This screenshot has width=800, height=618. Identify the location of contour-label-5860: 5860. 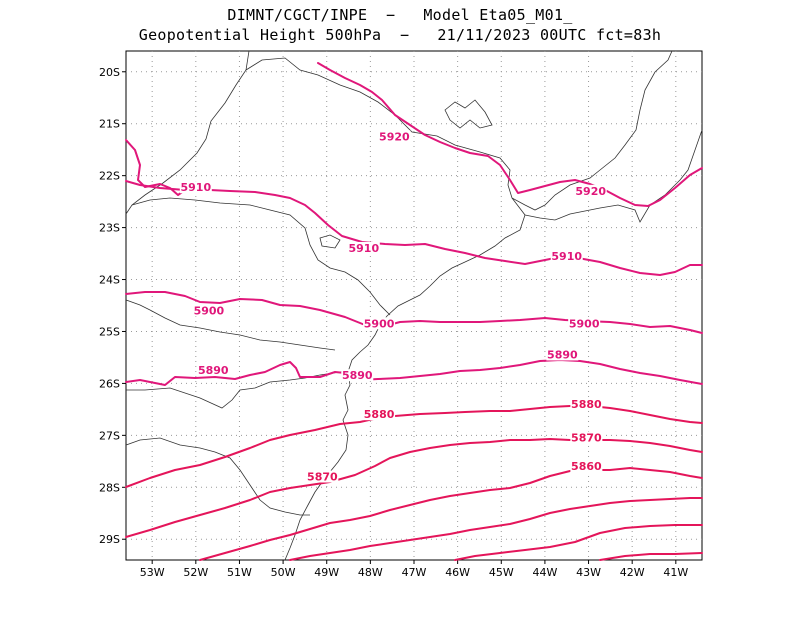
(586, 466).